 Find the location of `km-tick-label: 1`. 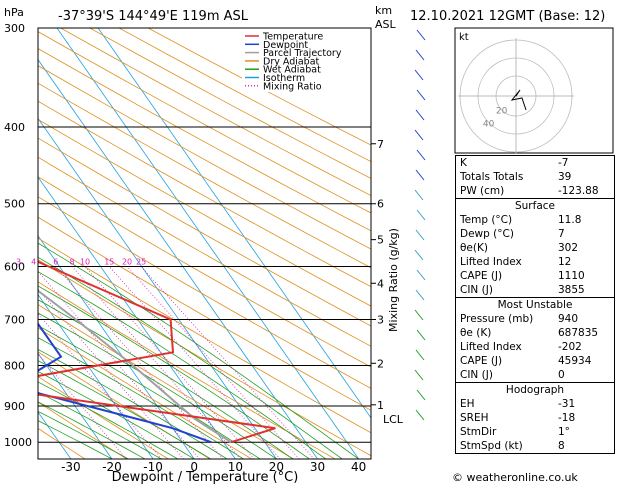

km-tick-label: 1 is located at coordinates (380, 405).